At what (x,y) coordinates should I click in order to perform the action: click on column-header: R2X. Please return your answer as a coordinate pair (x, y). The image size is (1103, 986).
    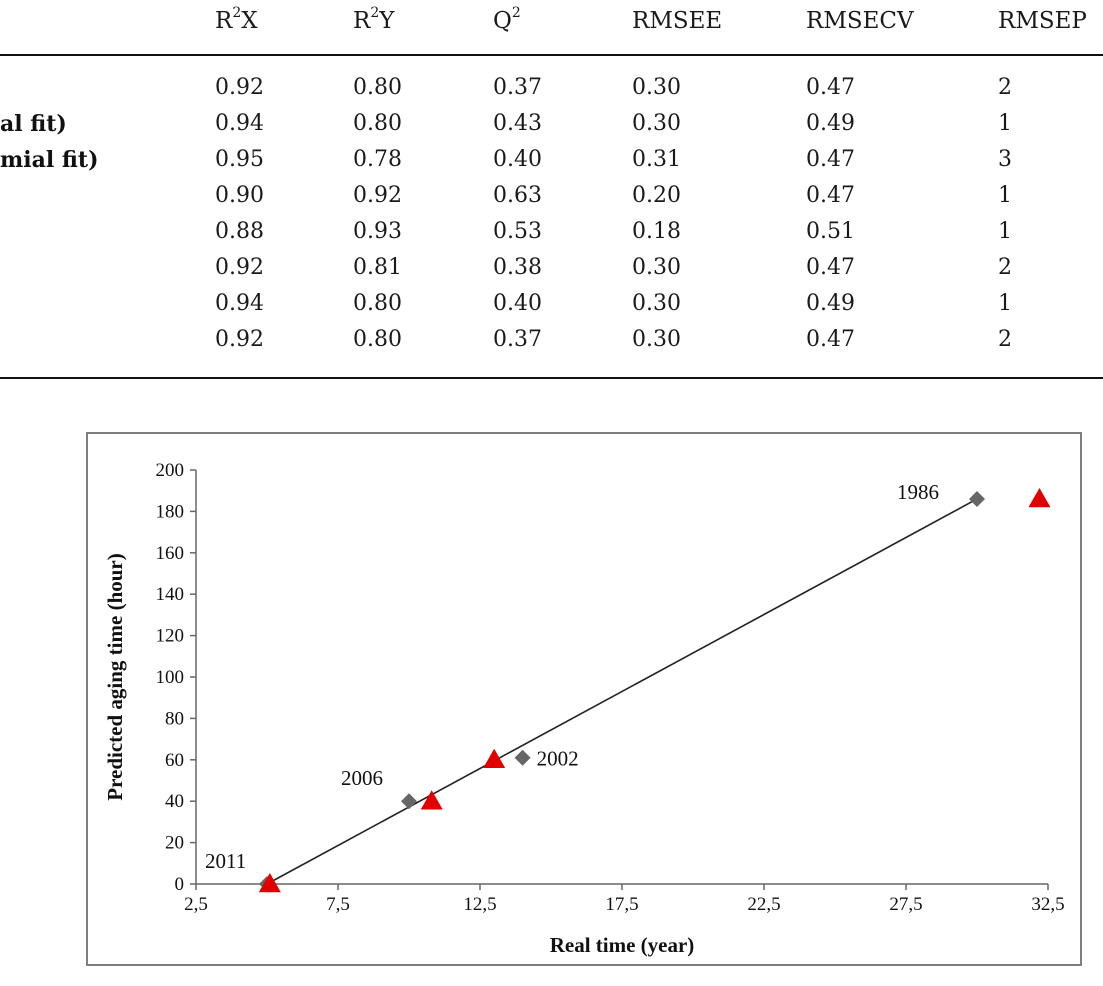
    Looking at the image, I should click on (236, 19).